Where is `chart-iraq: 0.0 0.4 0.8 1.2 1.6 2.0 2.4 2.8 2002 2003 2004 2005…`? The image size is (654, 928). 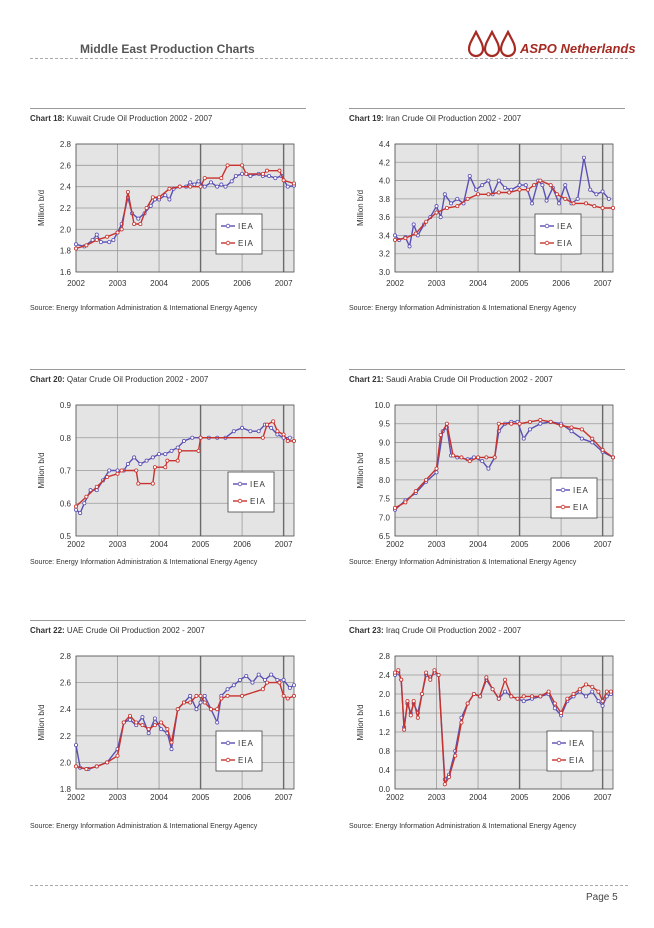
chart-iraq: 0.0 0.4 0.8 1.2 1.6 2.0 2.4 2.8 2002 2003 2004 2005… is located at coordinates (485, 727).